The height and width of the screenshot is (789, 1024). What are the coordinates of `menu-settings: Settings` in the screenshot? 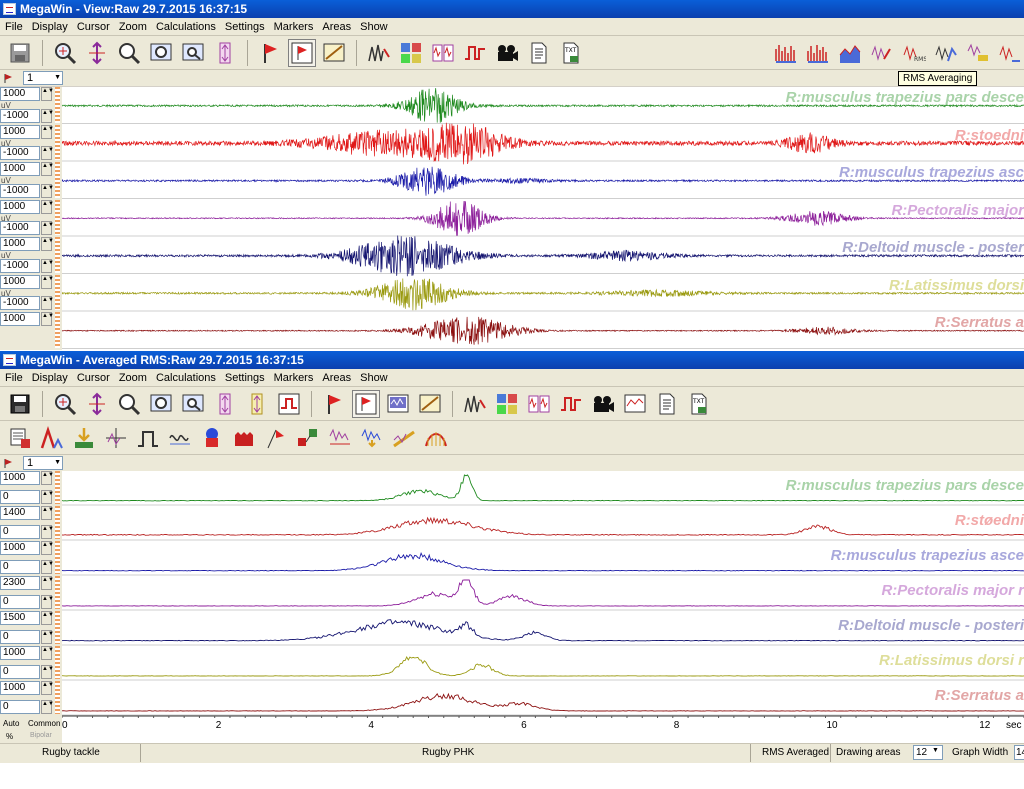 It's located at (244, 26).